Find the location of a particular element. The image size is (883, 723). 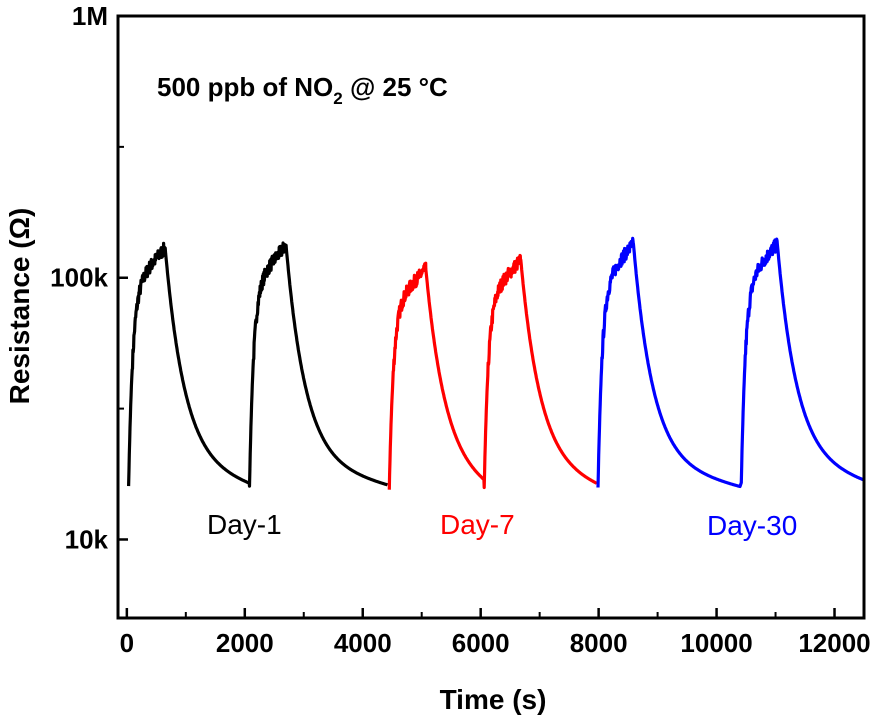

y-tick-label-100k: 100k is located at coordinates (79, 278).